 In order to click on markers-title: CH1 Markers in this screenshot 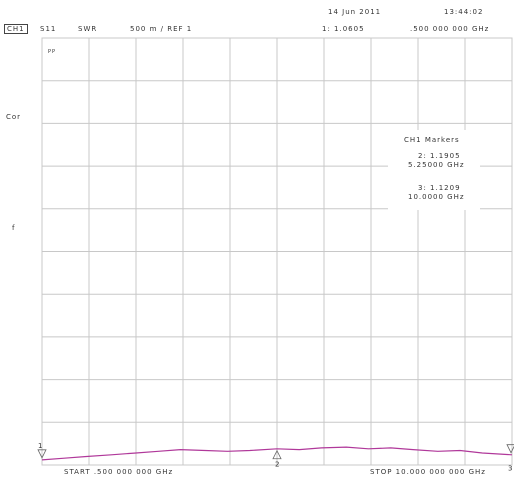, I will do `click(432, 140)`.